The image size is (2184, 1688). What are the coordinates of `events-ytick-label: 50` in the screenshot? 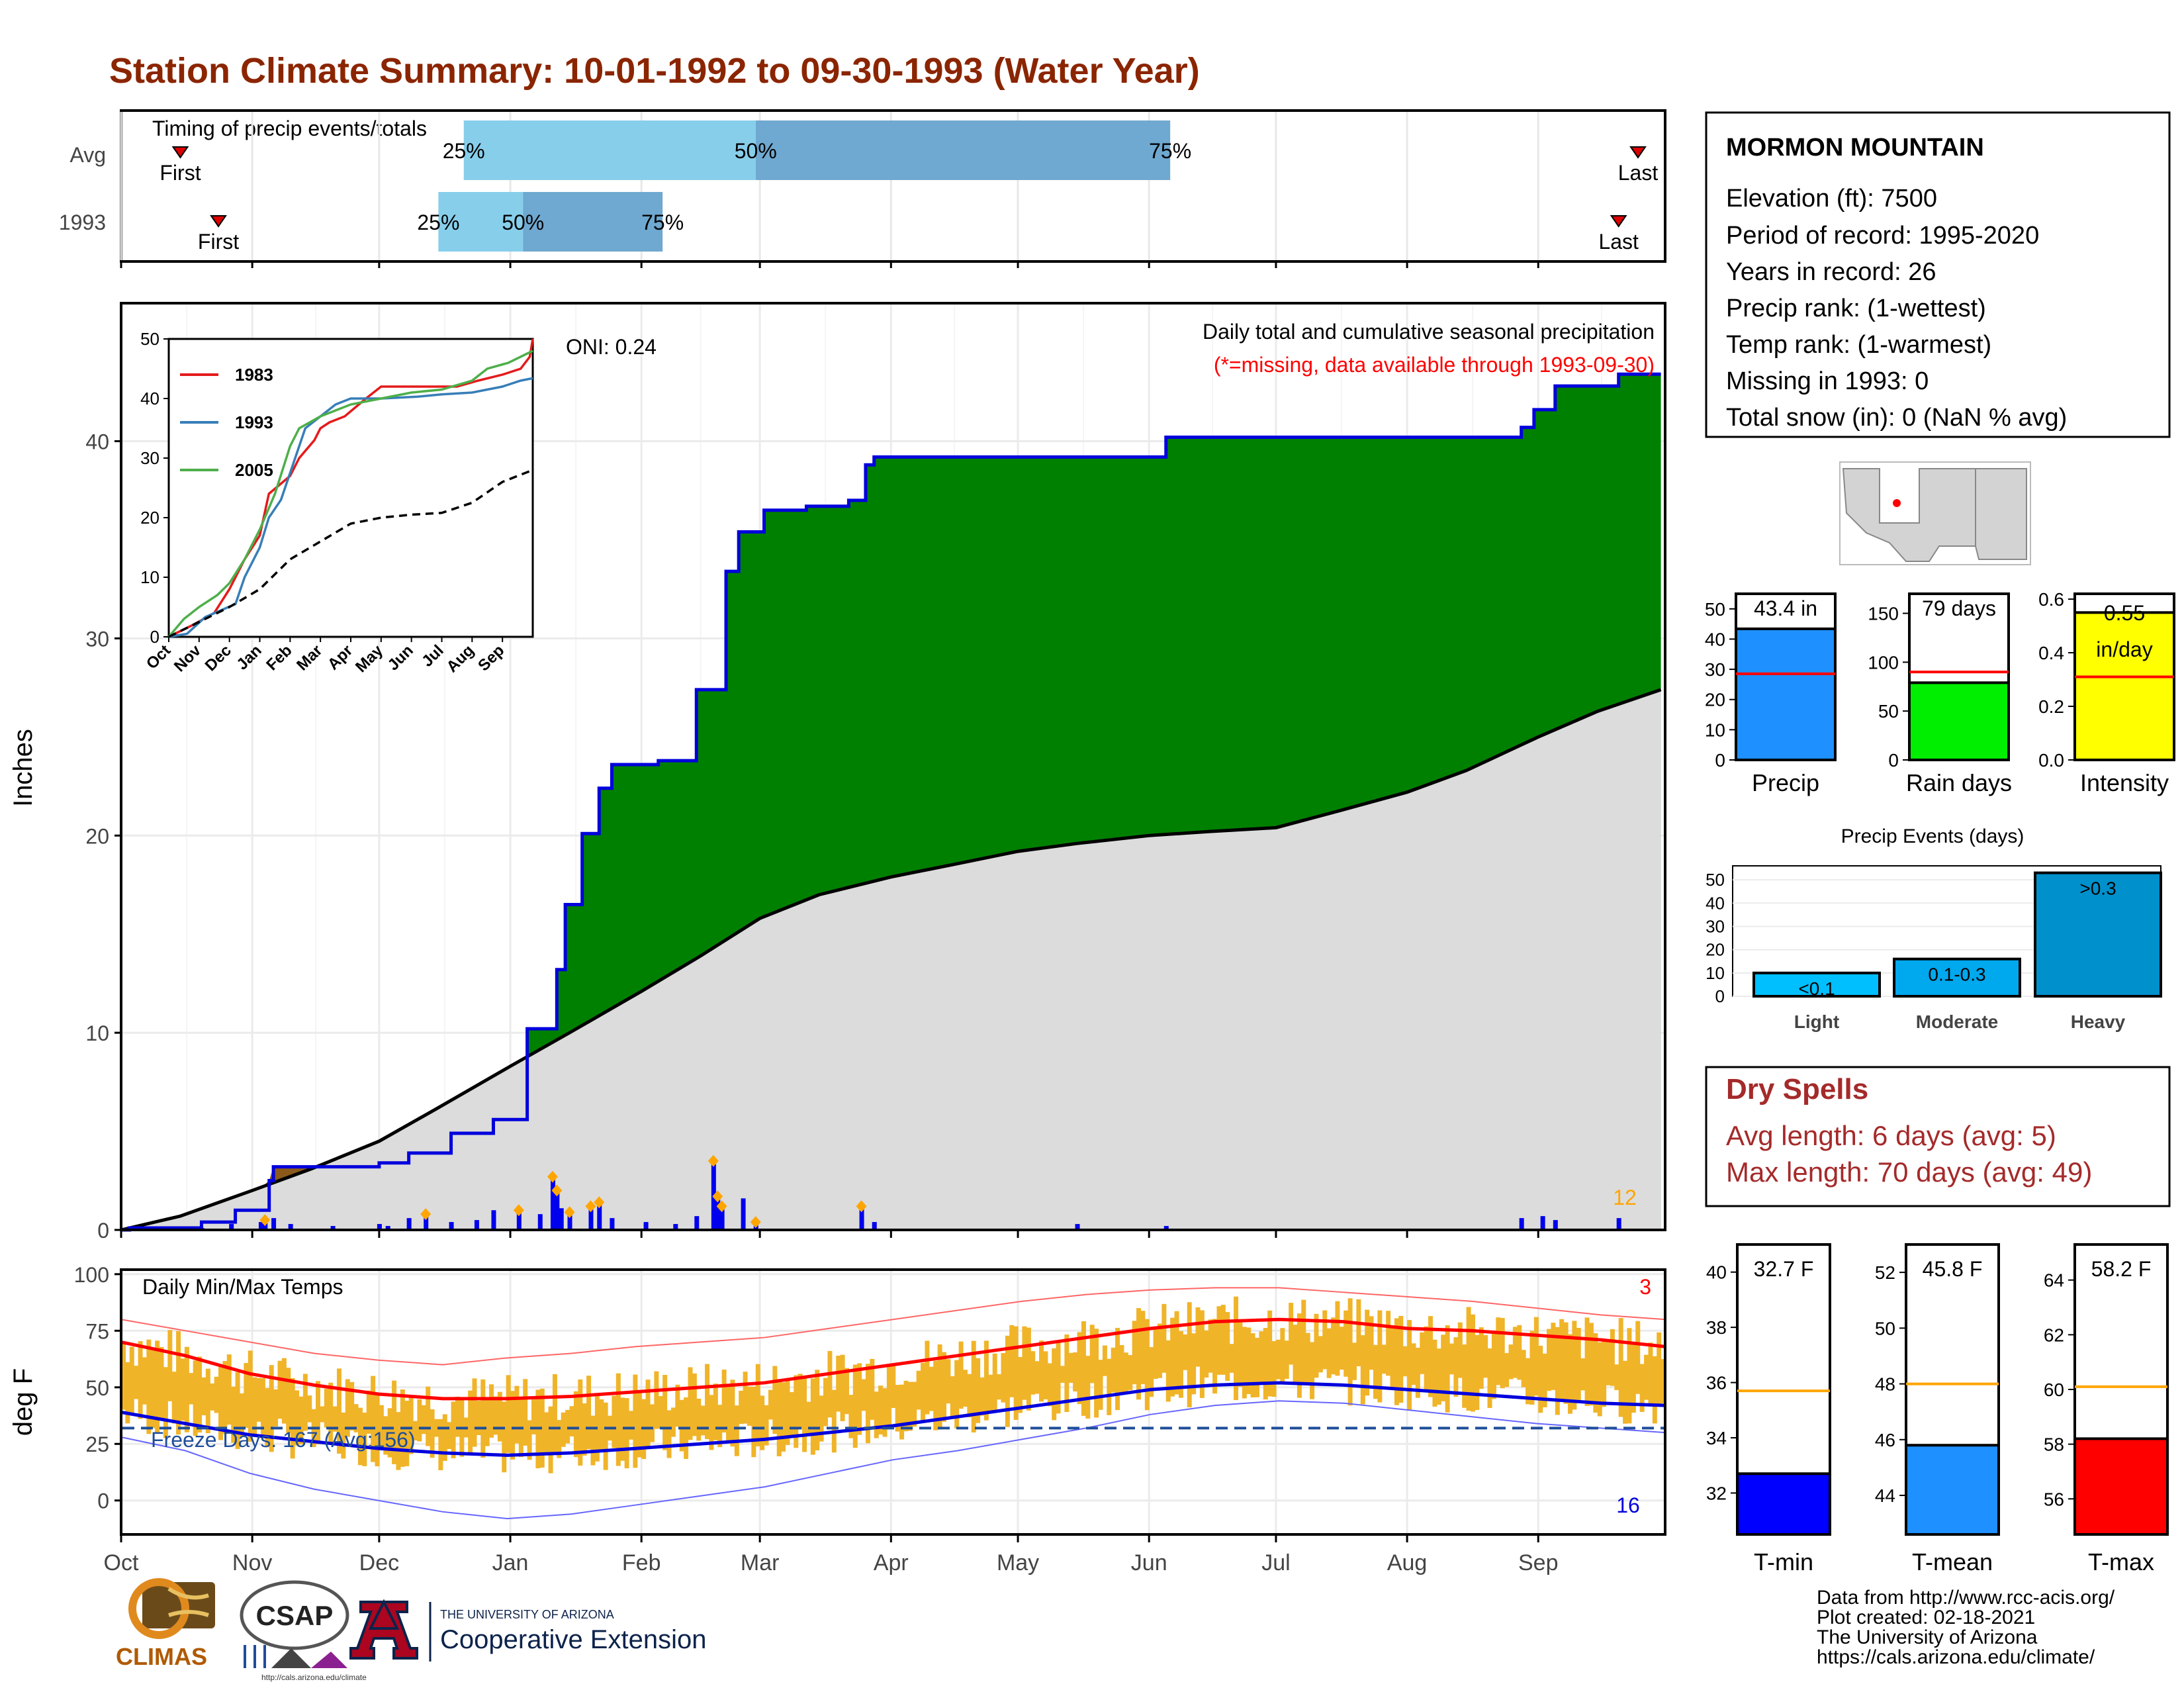 It's located at (1715, 880).